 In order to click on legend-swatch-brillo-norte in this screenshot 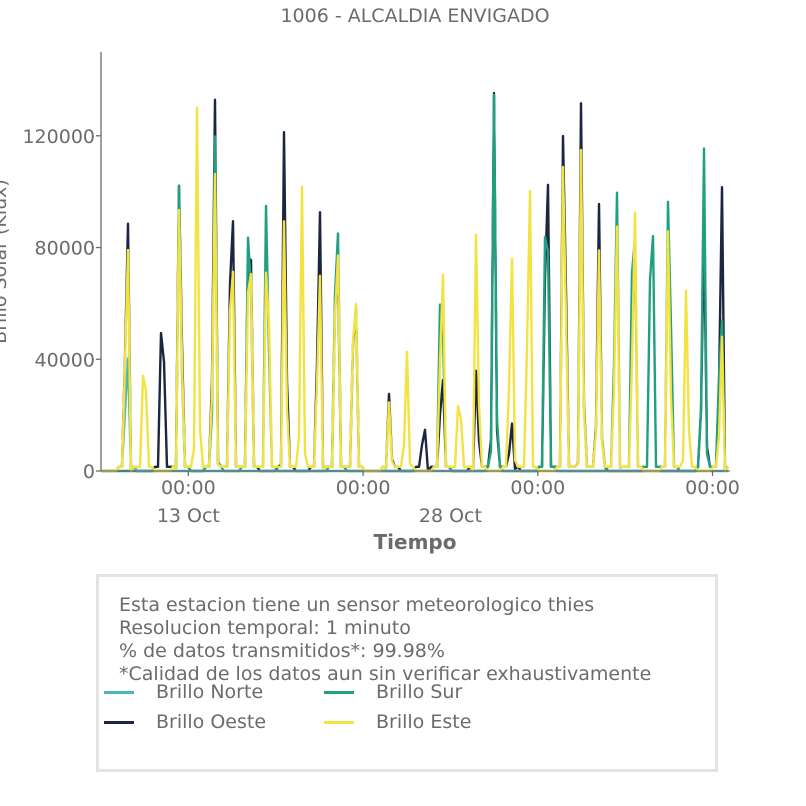, I will do `click(119, 692)`.